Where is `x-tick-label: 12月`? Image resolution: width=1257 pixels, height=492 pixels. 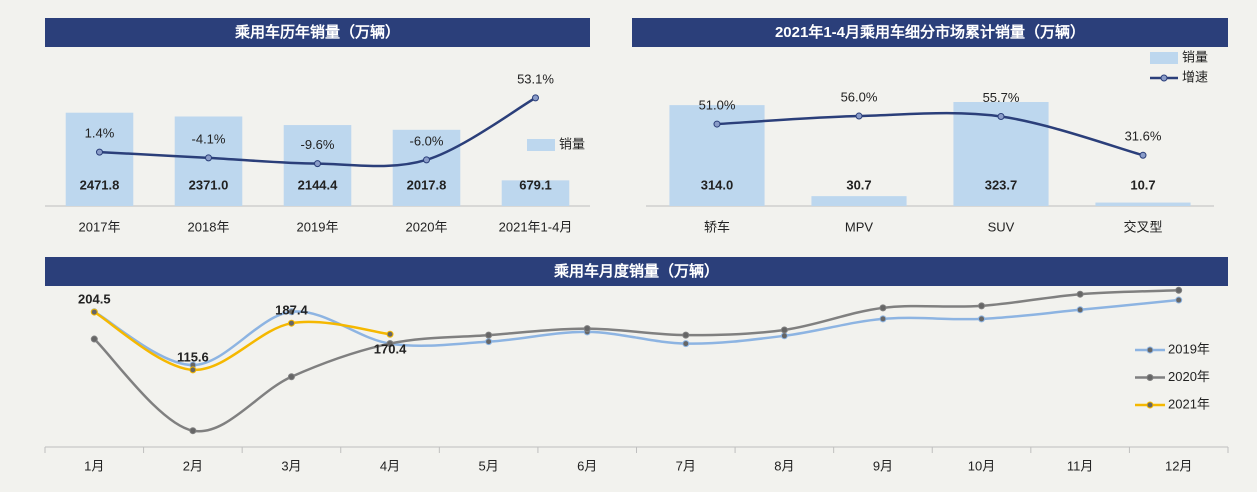 x-tick-label: 12月 is located at coordinates (1178, 465).